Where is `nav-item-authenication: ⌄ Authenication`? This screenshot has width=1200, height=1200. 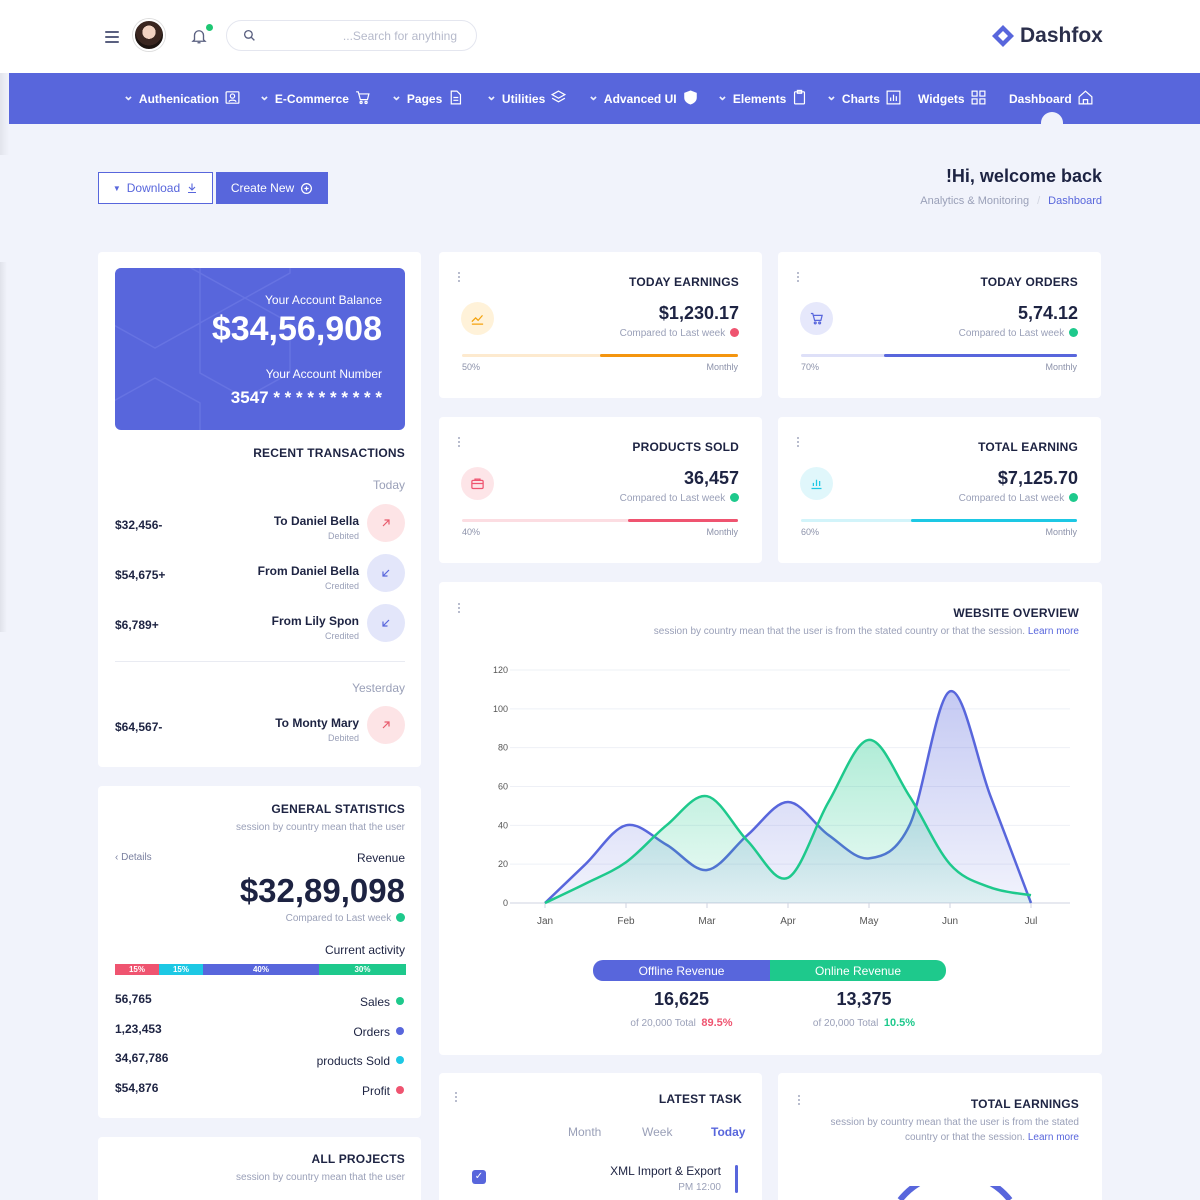 nav-item-authenication: ⌄ Authenication is located at coordinates (182, 98).